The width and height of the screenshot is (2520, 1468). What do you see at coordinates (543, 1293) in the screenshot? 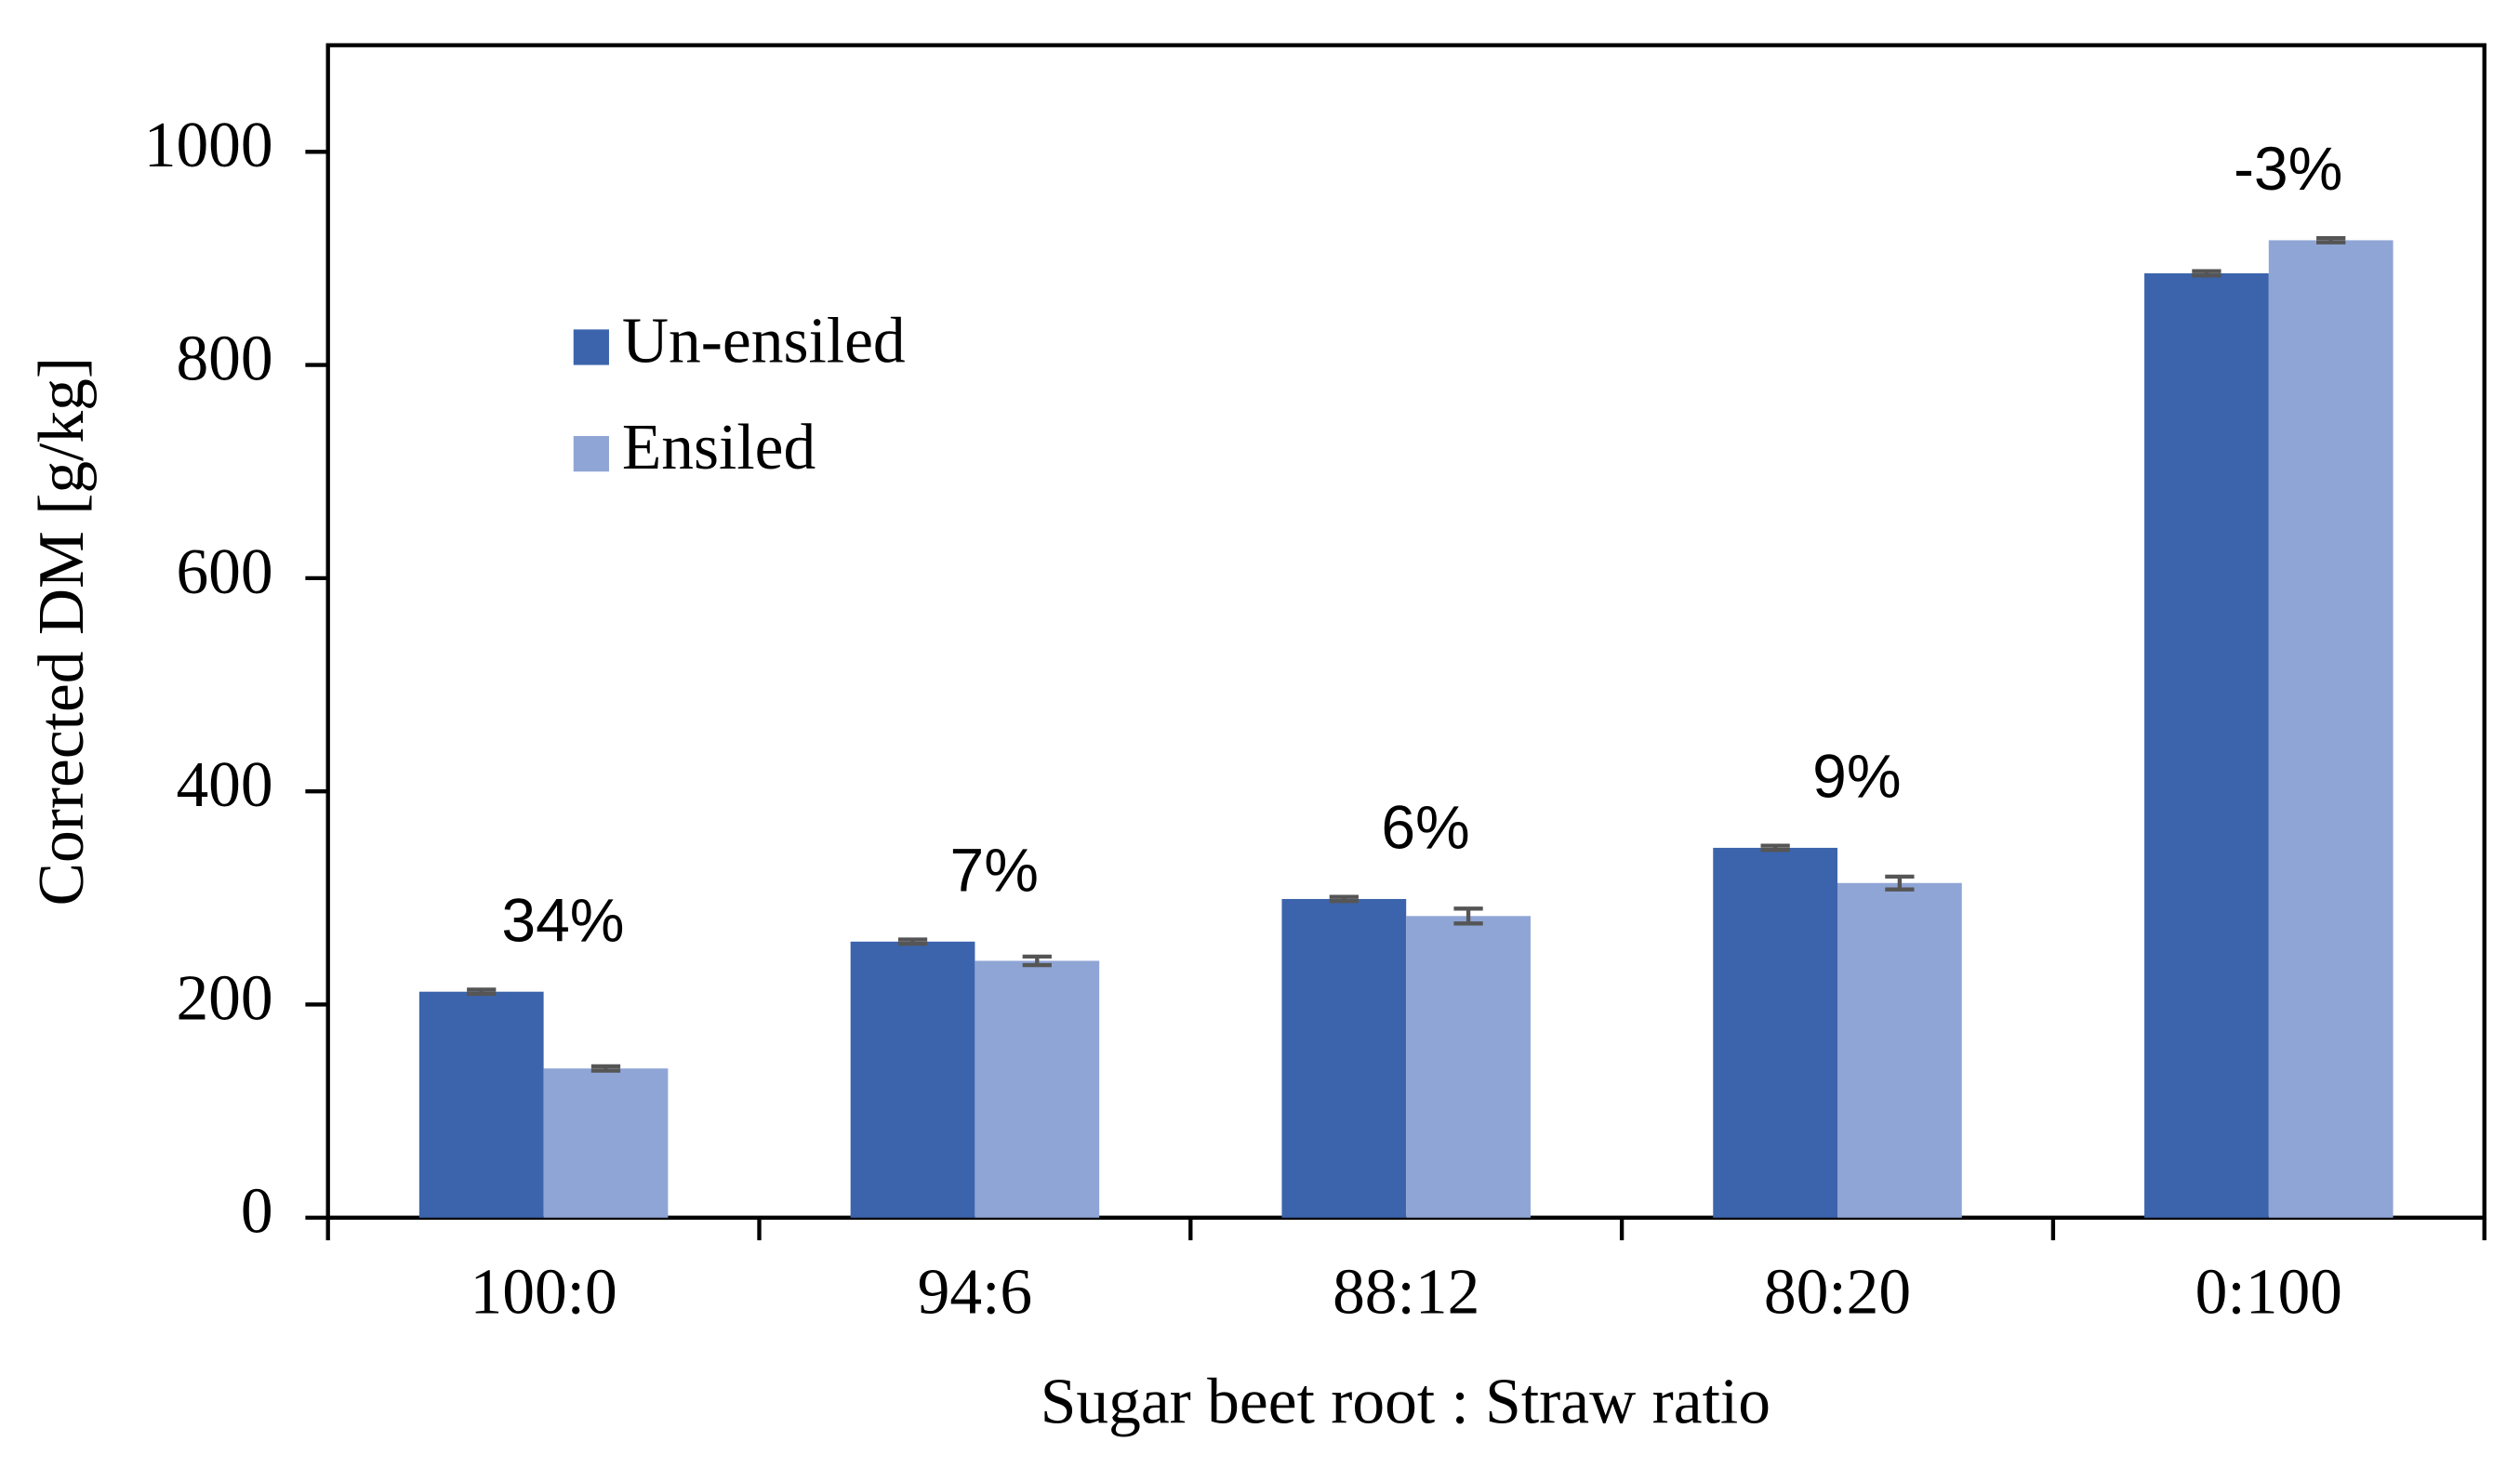
I see `x-tick-label: 100:0` at bounding box center [543, 1293].